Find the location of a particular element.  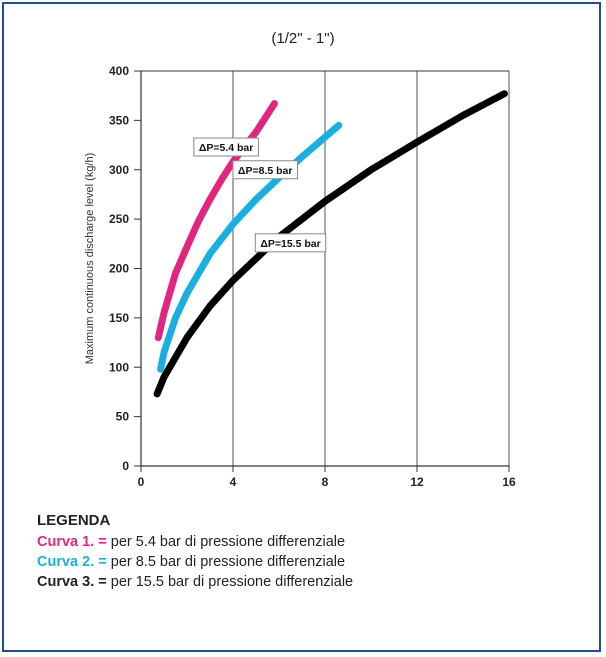

x-tick-label-4: 4 is located at coordinates (233, 482).